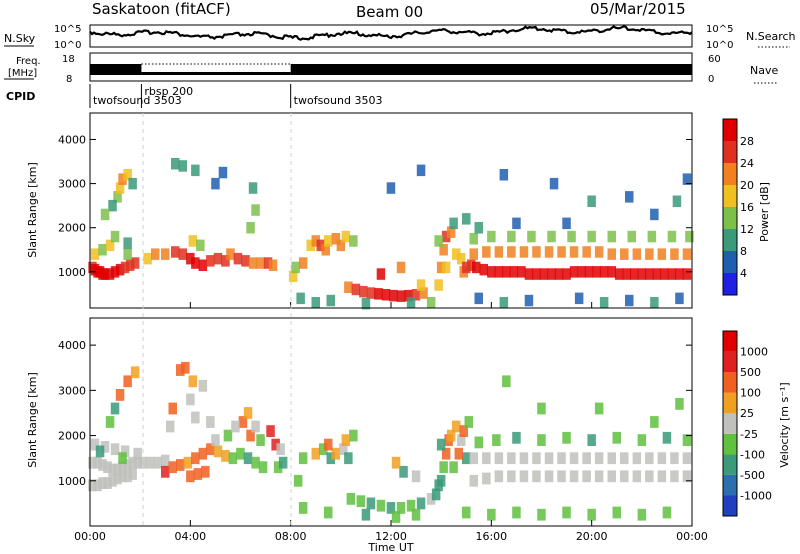  I want to click on cpid-name-0: twofsound 3503, so click(137, 100).